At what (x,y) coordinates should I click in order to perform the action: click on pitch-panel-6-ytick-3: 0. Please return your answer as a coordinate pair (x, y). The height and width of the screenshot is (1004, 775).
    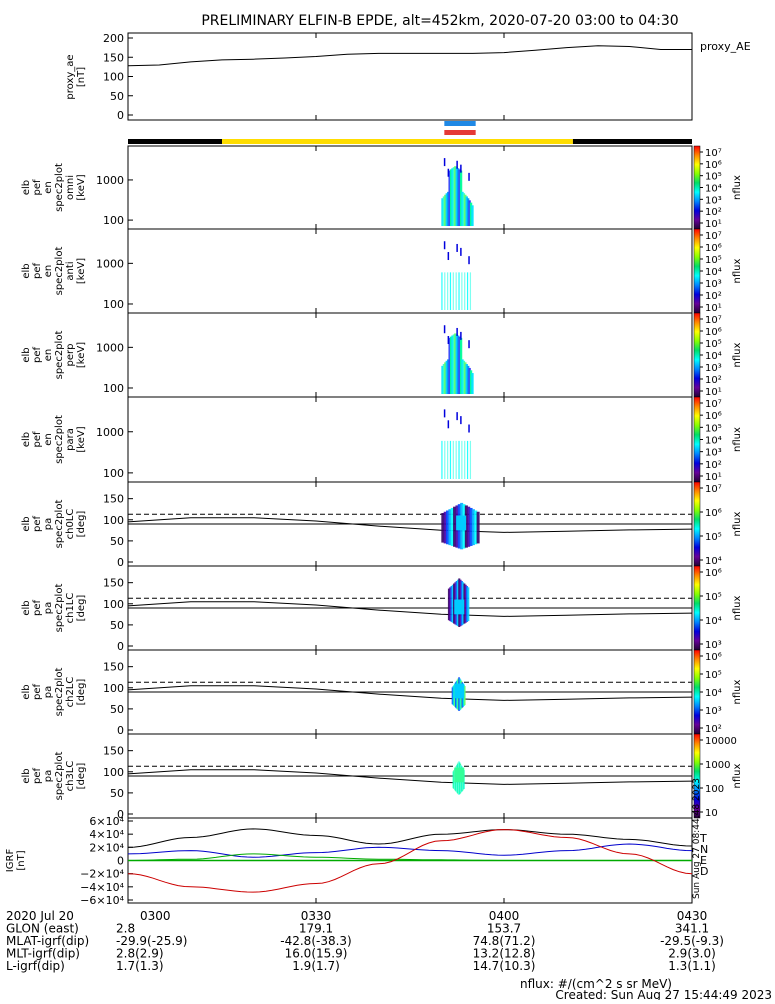
    Looking at the image, I should click on (120, 646).